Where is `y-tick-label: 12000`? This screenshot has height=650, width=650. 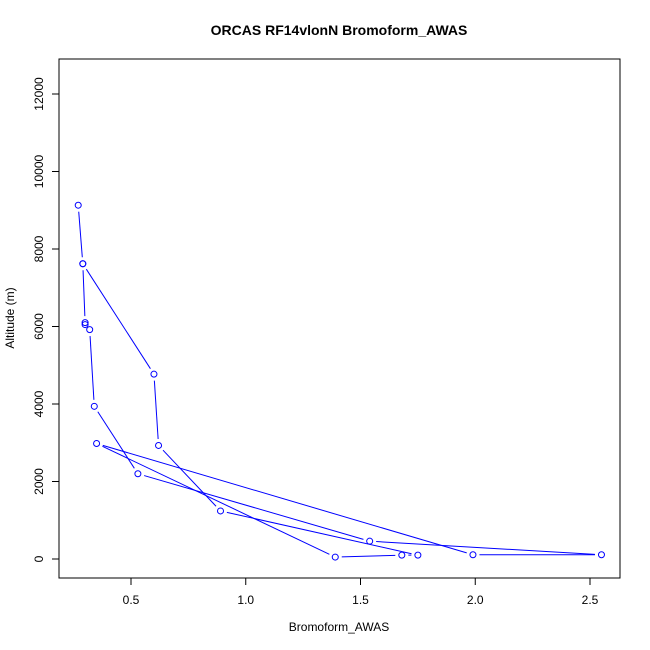
y-tick-label: 12000 is located at coordinates (39, 94).